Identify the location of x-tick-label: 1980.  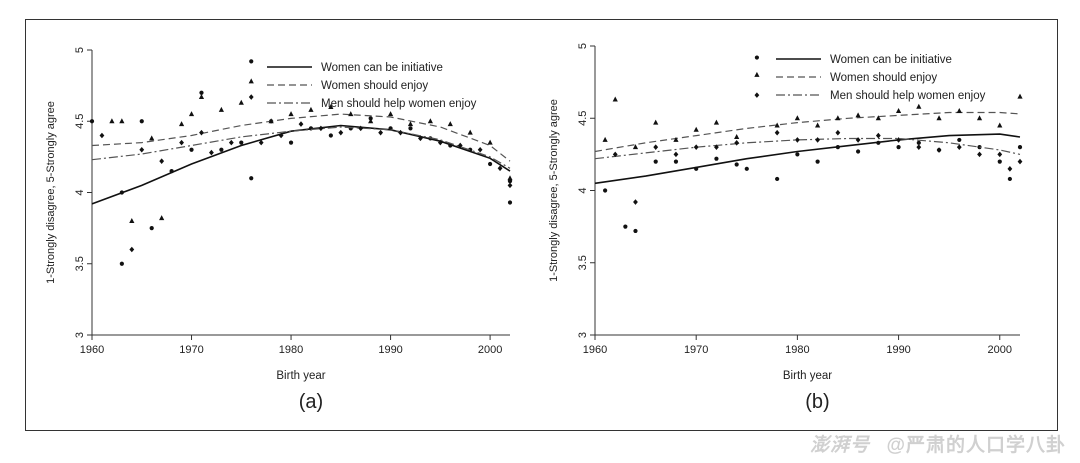
(291, 350).